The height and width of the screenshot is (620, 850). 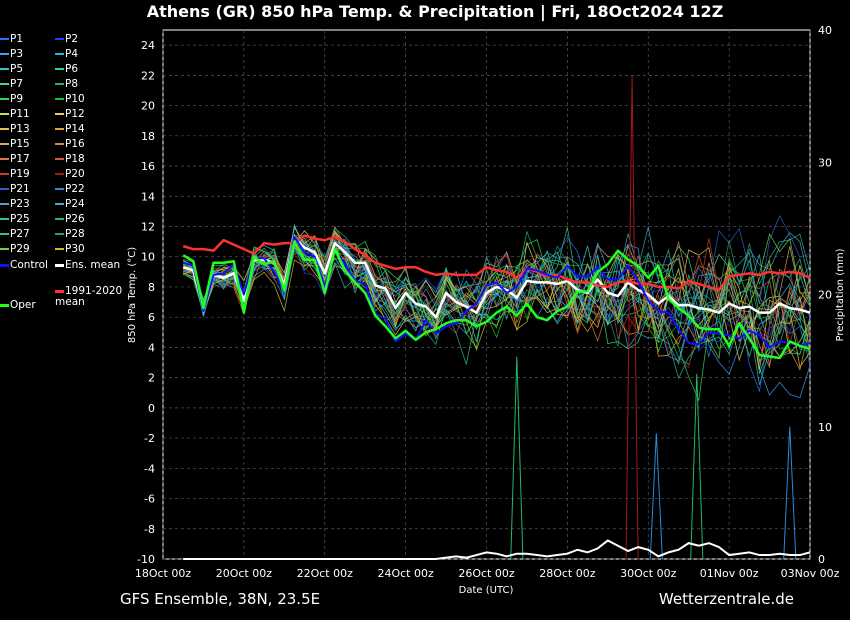 What do you see at coordinates (17, 84) in the screenshot?
I see `legend-label: P7` at bounding box center [17, 84].